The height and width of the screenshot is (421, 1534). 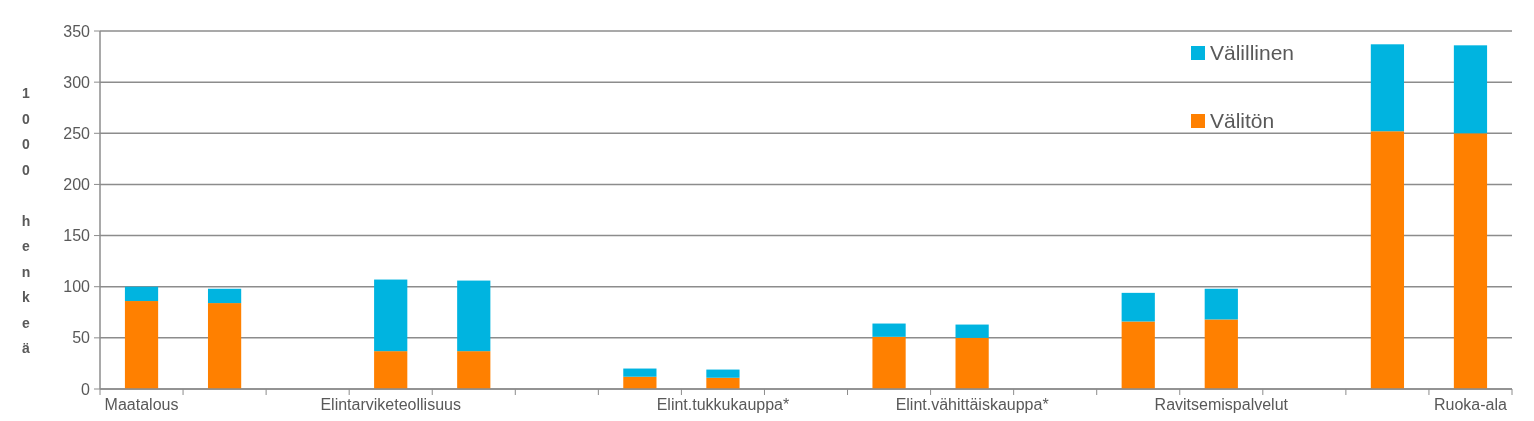 I want to click on y-tick-label: 50, so click(x=81, y=338).